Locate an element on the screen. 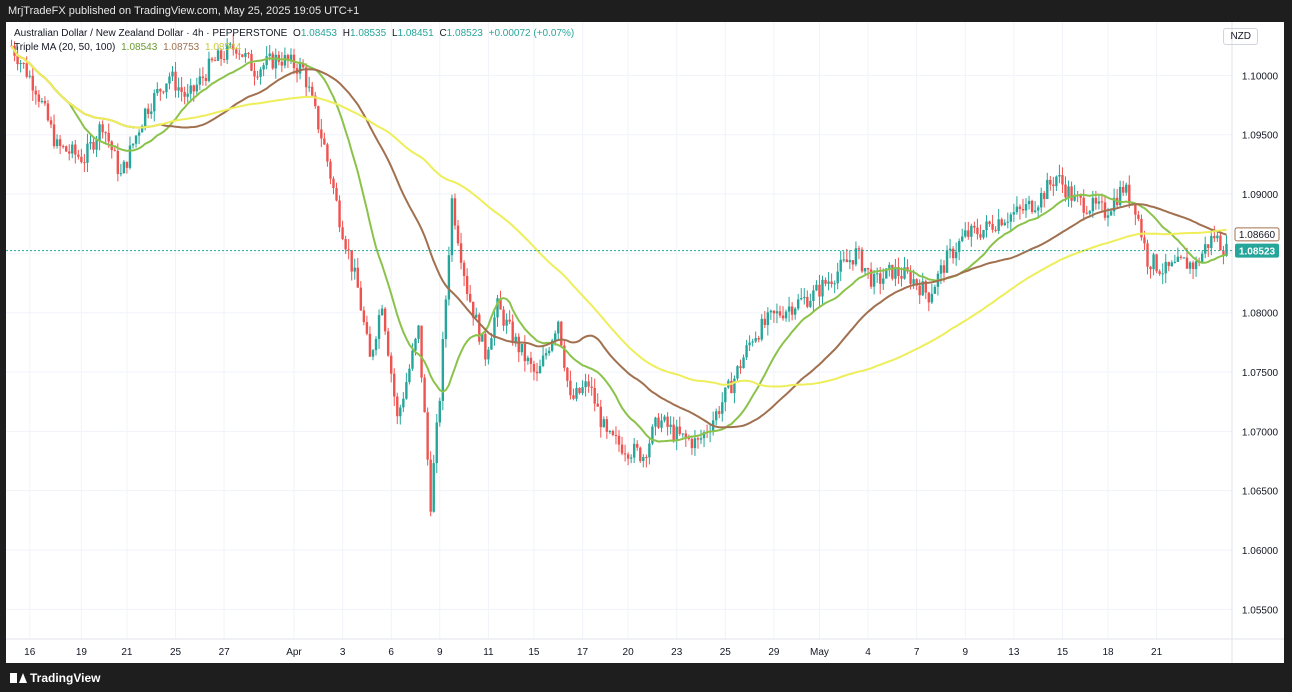 Image resolution: width=1292 pixels, height=692 pixels. ma-price-label: 1.08660 is located at coordinates (1257, 235).